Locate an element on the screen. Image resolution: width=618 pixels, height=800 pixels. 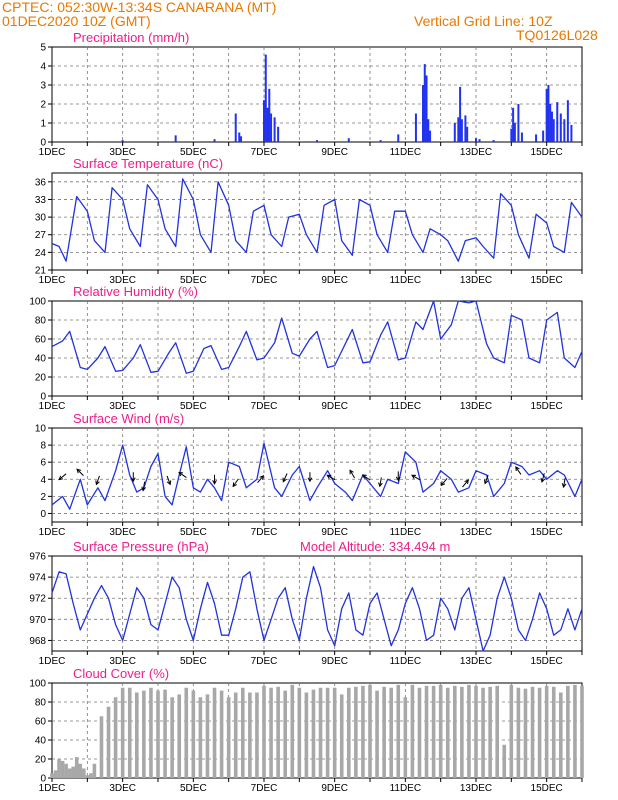
cloud-xtick-label: 11DEC is located at coordinates (406, 788).